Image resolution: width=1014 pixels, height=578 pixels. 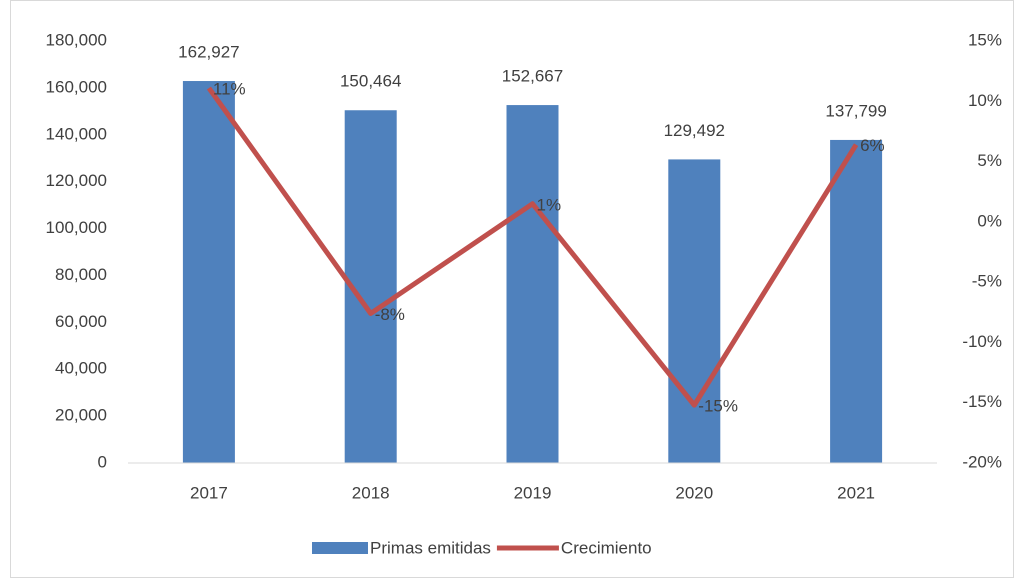 What do you see at coordinates (371, 492) in the screenshot?
I see `x-tick-label: 2018` at bounding box center [371, 492].